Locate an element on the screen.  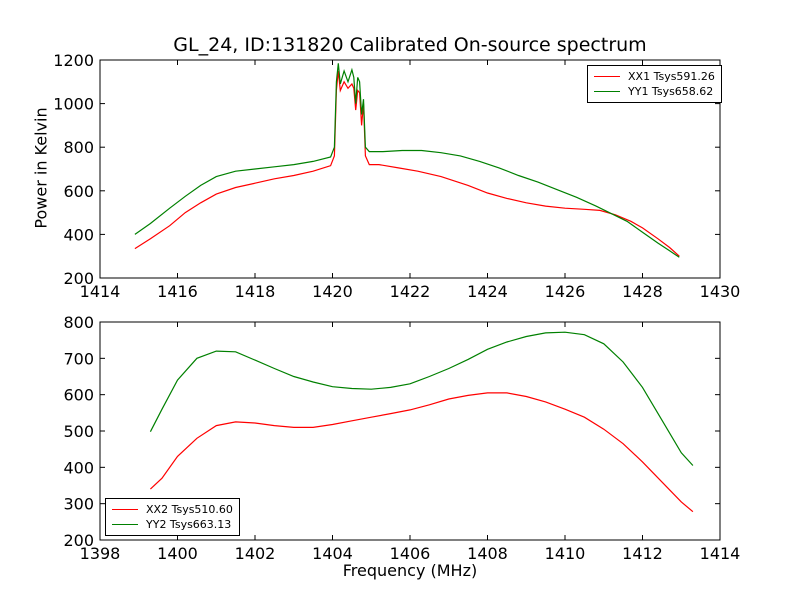
x-tick-label: 1430 is located at coordinates (720, 291).